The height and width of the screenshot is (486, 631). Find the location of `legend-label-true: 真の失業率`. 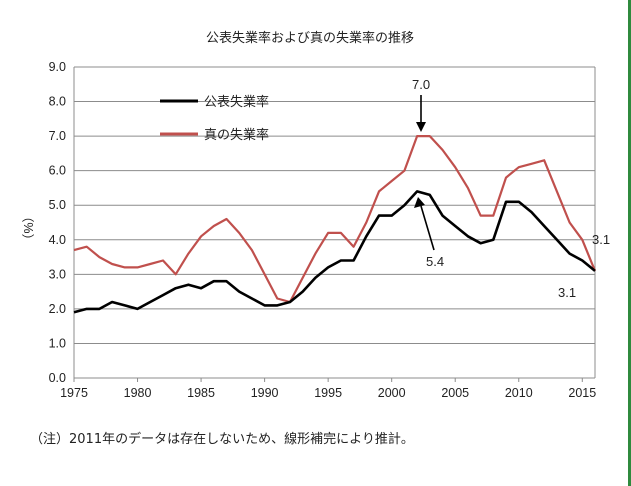

legend-label-true: 真の失業率 is located at coordinates (236, 135).